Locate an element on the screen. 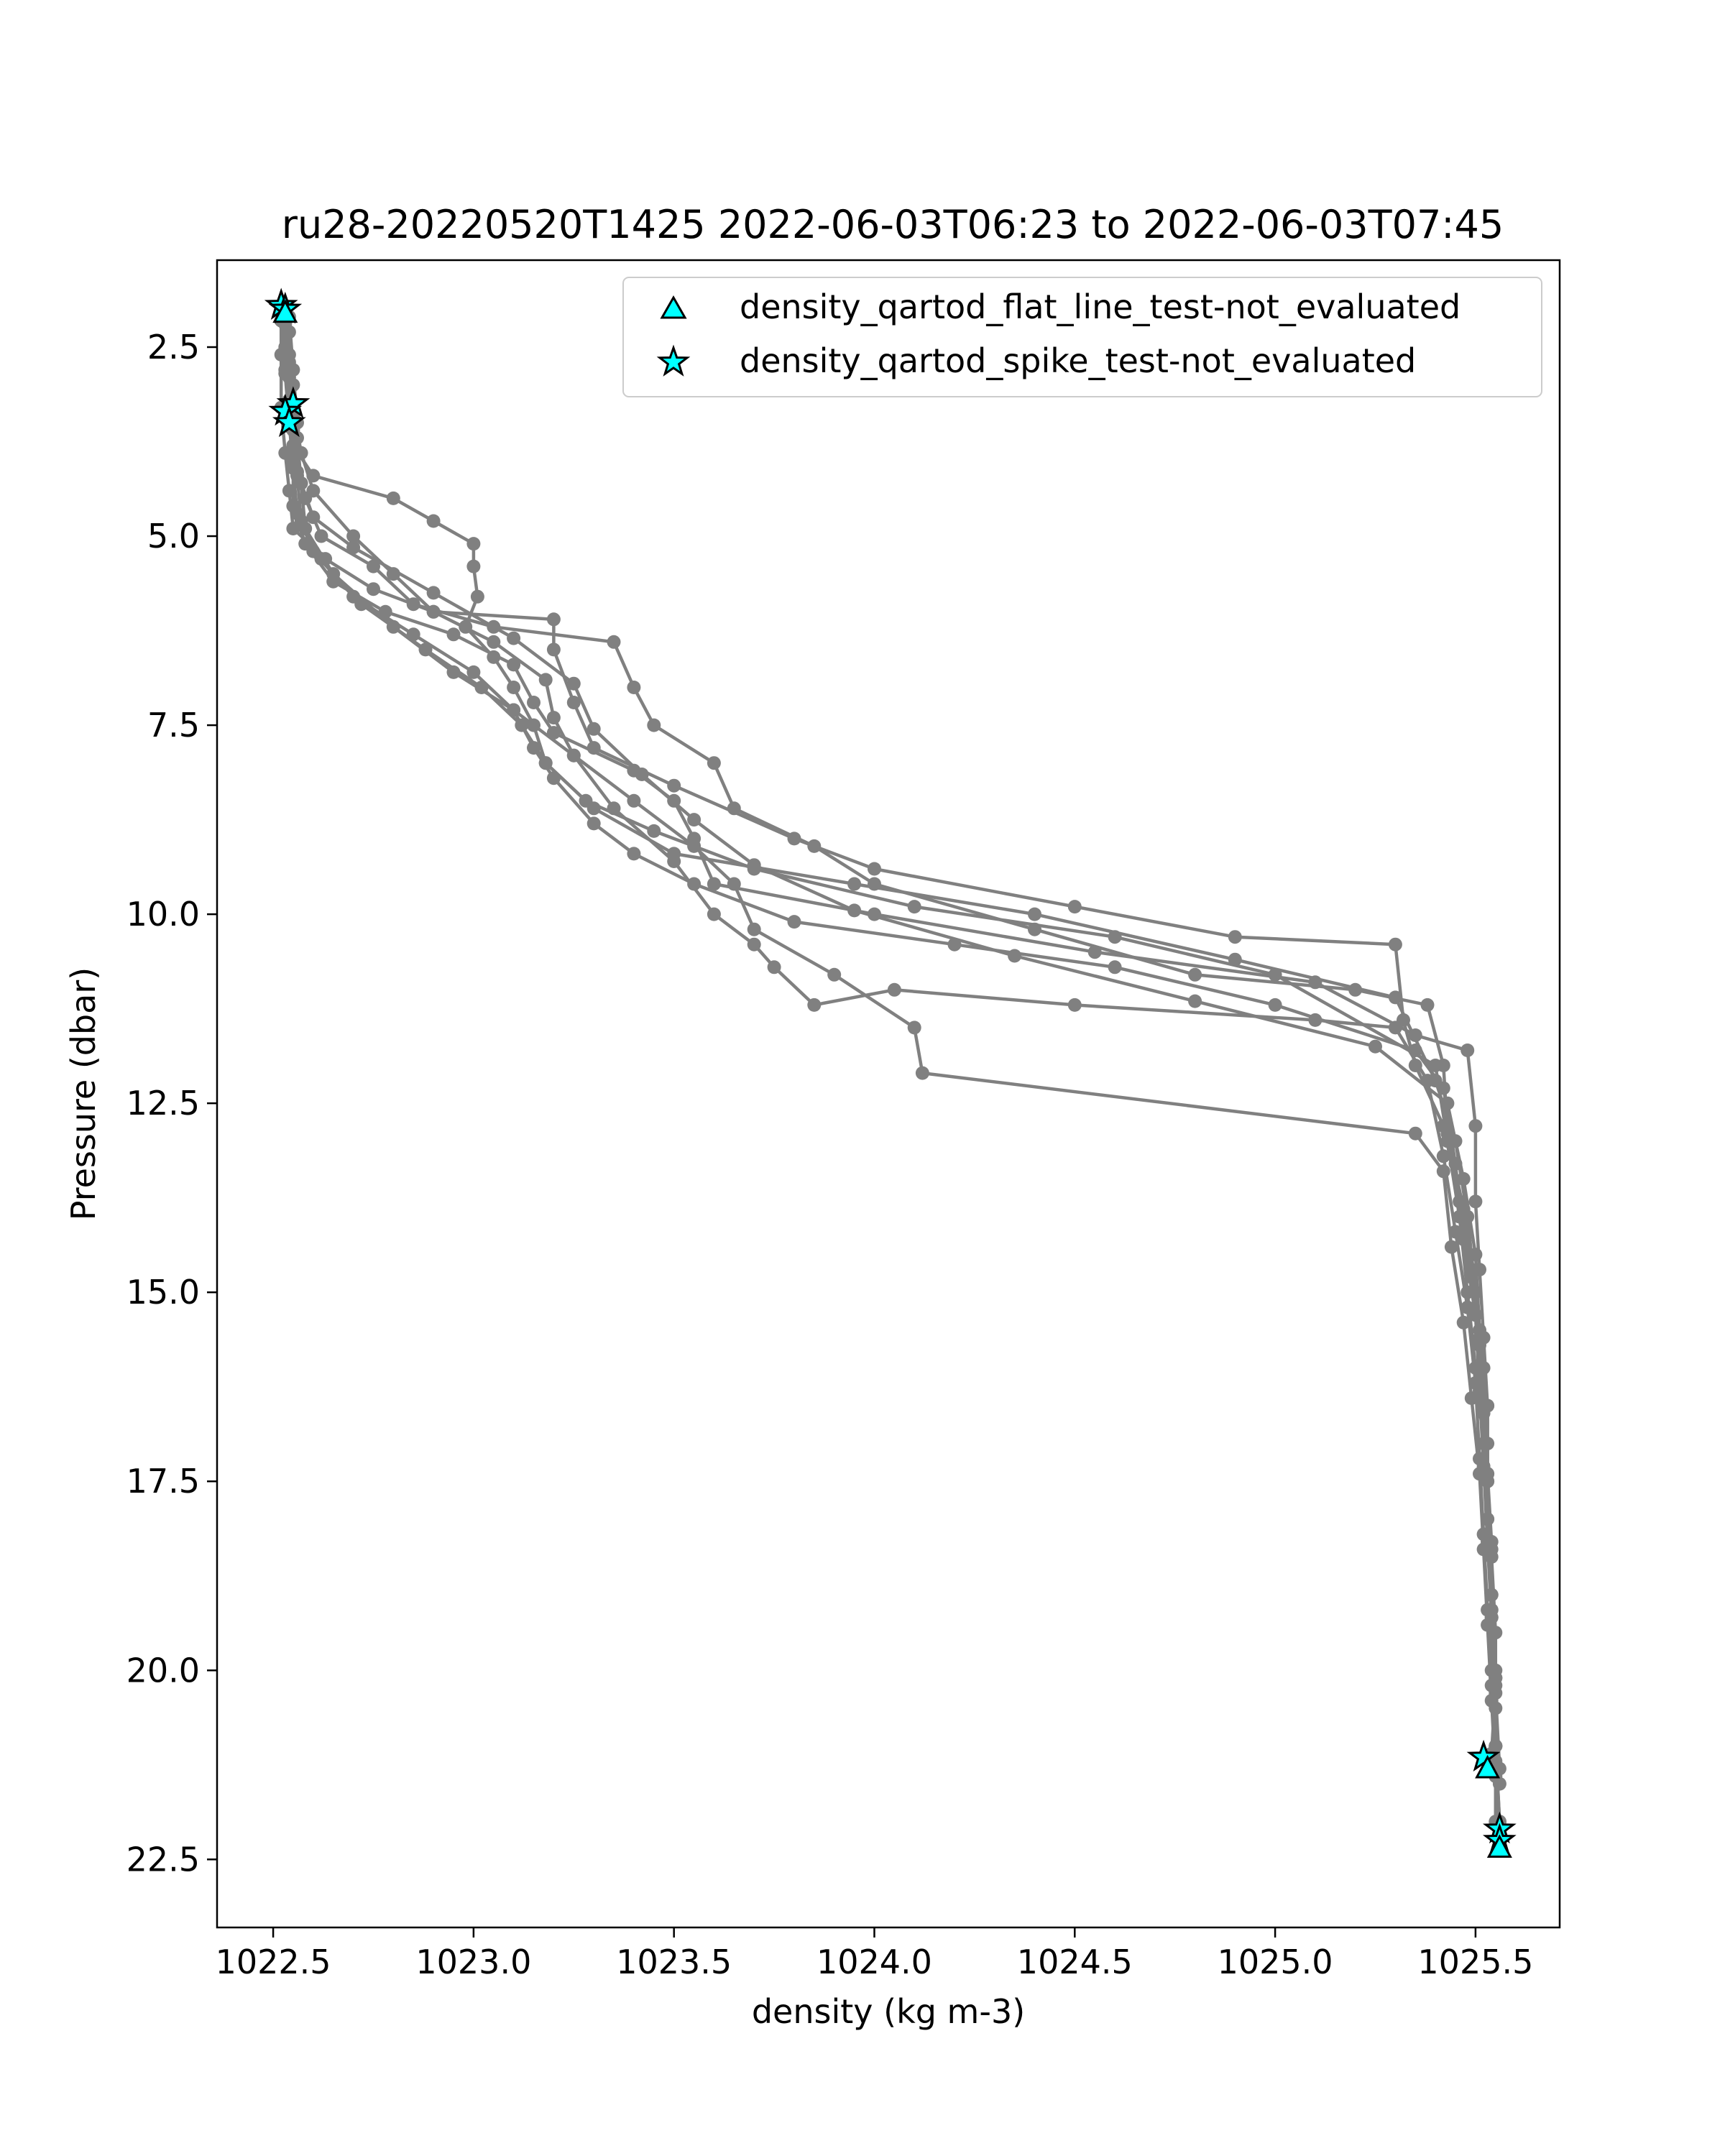  x-tick-label: 1025.0 is located at coordinates (1275, 1962).